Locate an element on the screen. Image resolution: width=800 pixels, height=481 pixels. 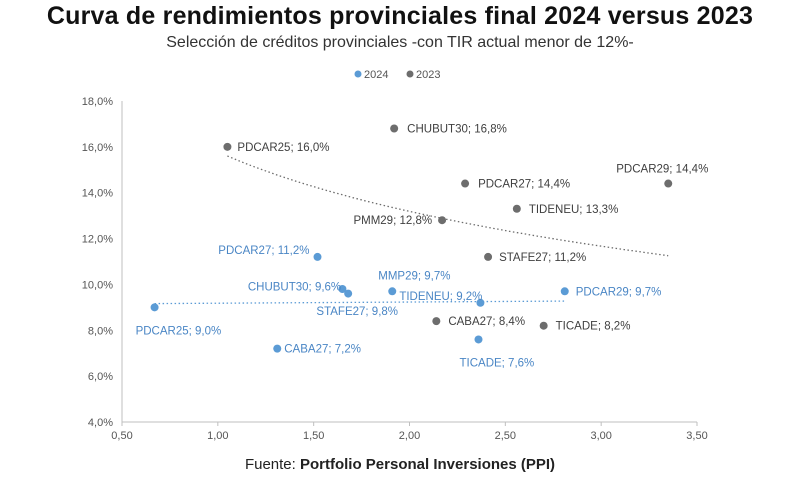
point-label-2023: PDCAR29; 14,4% is located at coordinates (662, 170).